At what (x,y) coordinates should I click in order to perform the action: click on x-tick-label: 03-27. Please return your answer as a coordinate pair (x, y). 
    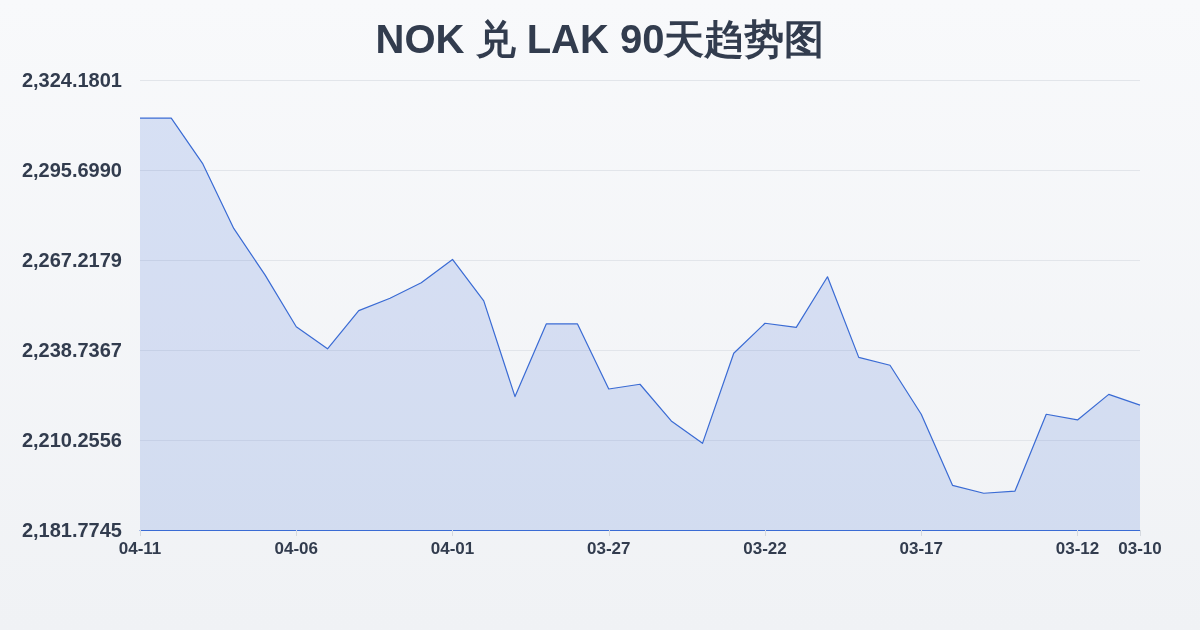
    Looking at the image, I should click on (609, 548).